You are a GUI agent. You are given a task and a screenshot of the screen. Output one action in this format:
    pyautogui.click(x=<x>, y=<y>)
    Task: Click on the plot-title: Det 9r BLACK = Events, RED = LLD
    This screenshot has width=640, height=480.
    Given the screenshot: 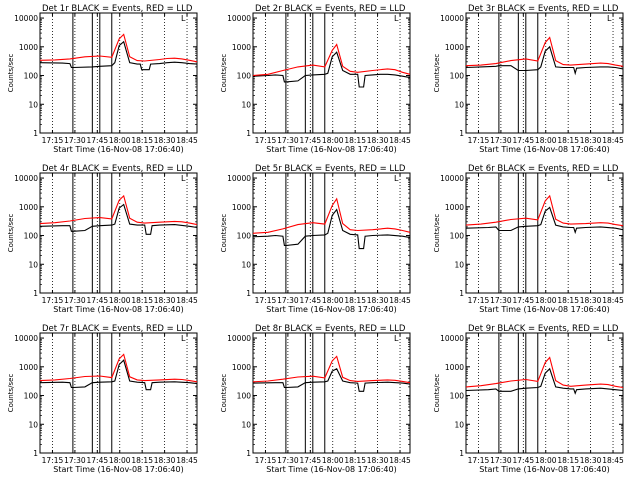 What is the action you would take?
    pyautogui.click(x=543, y=329)
    